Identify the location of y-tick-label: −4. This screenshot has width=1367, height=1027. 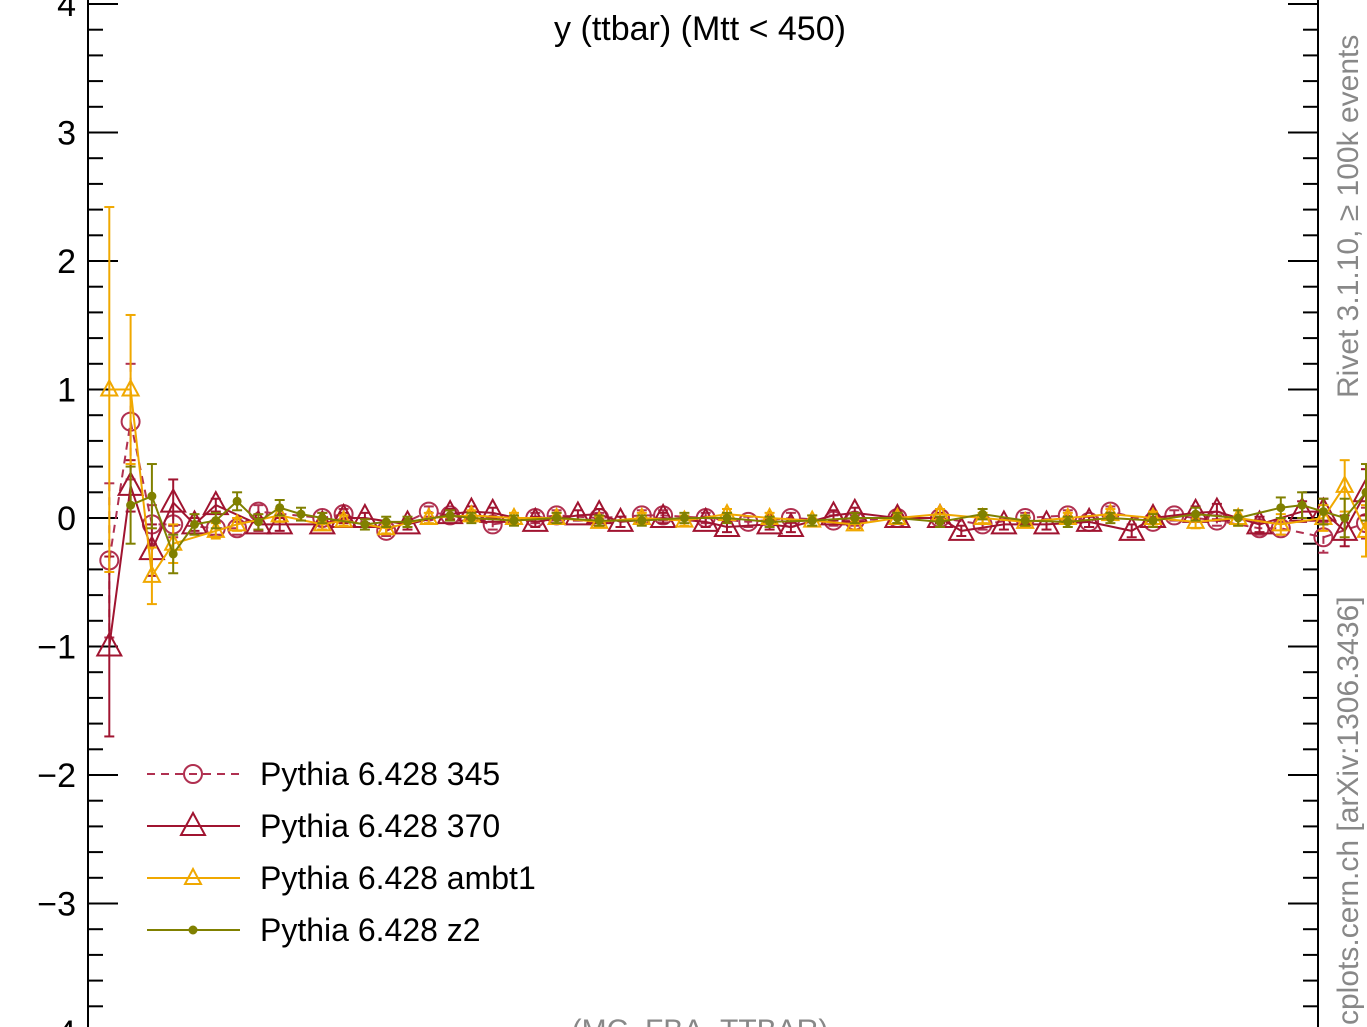
(56, 1020).